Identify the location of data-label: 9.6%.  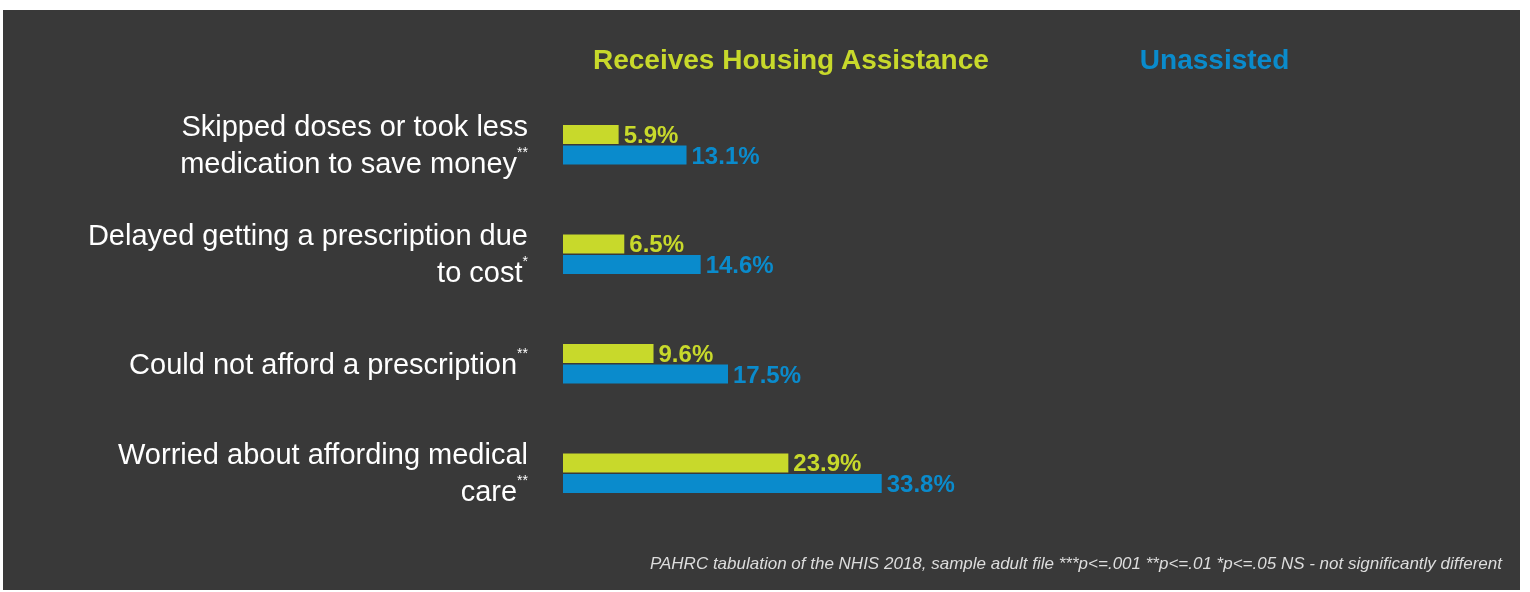
(686, 353).